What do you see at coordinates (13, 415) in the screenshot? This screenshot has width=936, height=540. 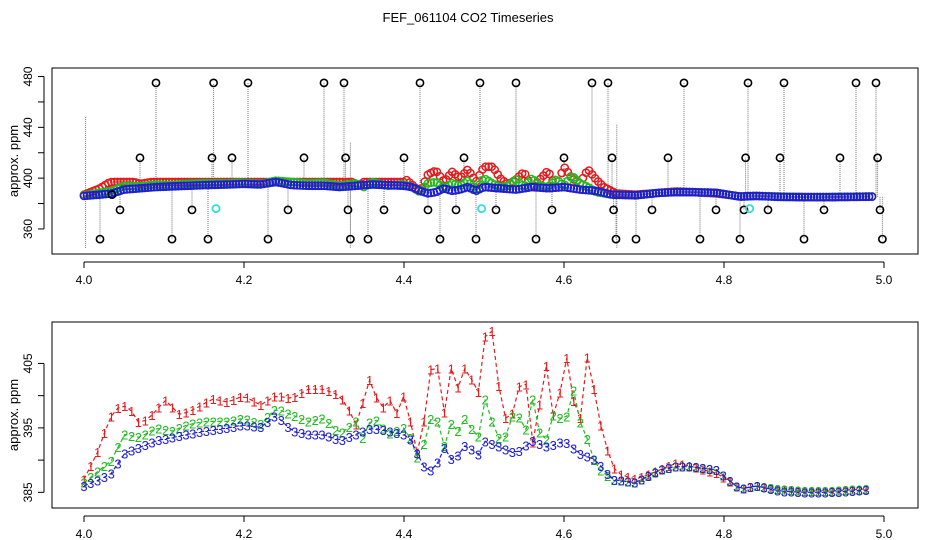 I see `bottom-y-axis-label: approx. ppm` at bounding box center [13, 415].